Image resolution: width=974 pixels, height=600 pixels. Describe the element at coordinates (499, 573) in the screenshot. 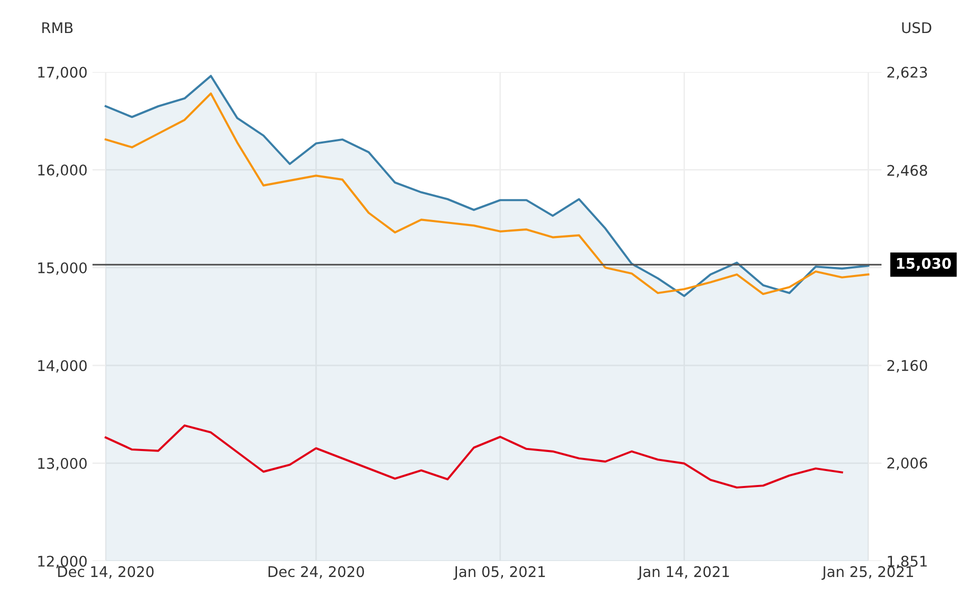

I see `x-tick-label: Jan 05, 2021` at that location.